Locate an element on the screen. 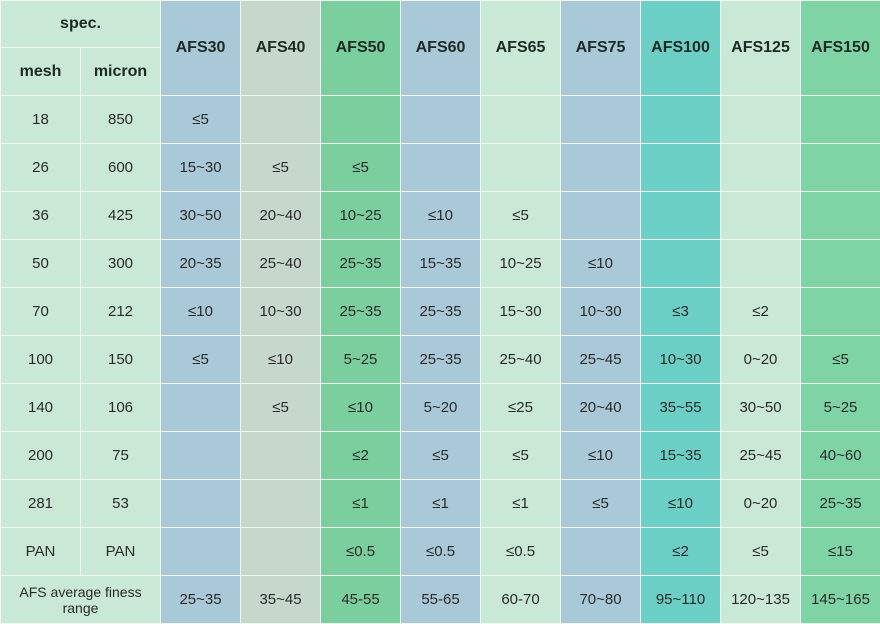 The width and height of the screenshot is (880, 624). grade-header-afs125: AFS125 is located at coordinates (761, 48).